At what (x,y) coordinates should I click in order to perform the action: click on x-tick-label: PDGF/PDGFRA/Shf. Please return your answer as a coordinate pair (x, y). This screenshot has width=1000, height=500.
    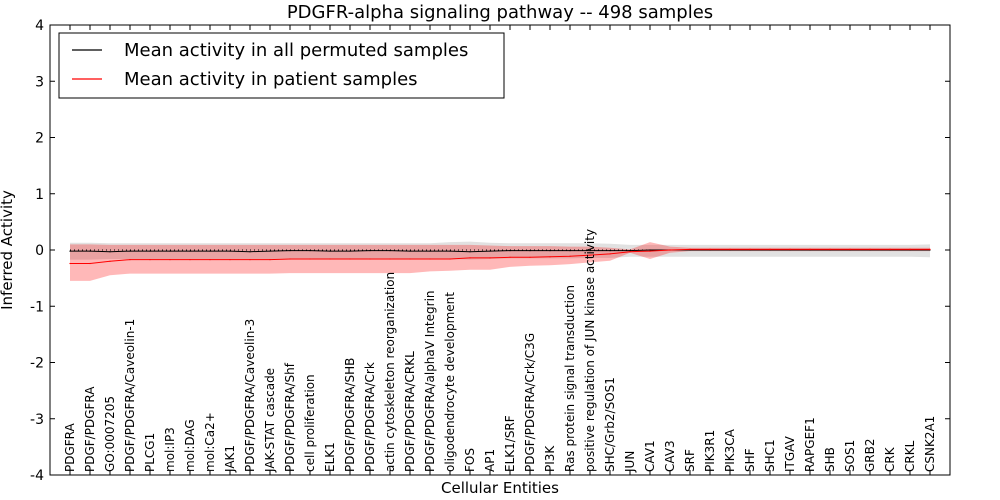
    Looking at the image, I should click on (290, 417).